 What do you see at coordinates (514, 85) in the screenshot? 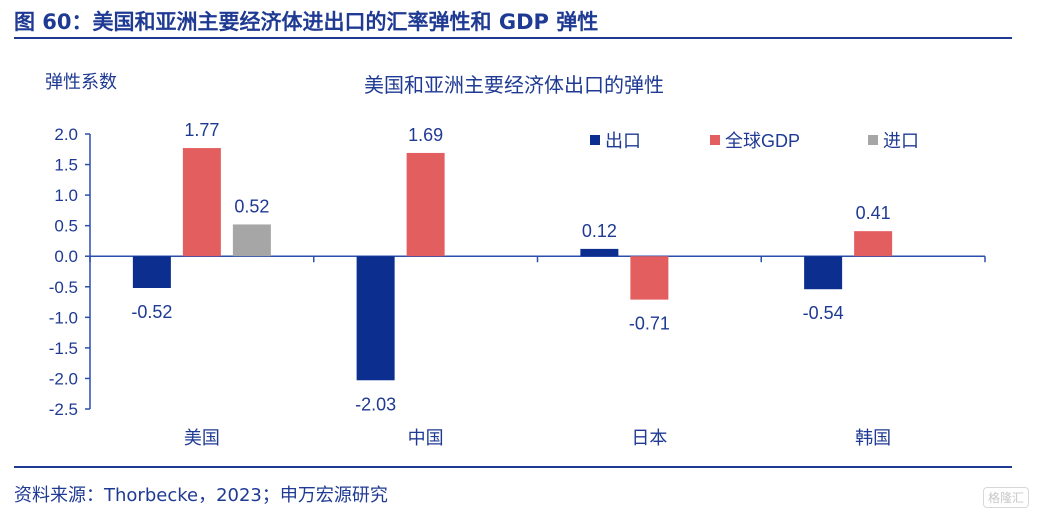
I see `chart-title: 美国和亚洲主要经济体出口的弹性` at bounding box center [514, 85].